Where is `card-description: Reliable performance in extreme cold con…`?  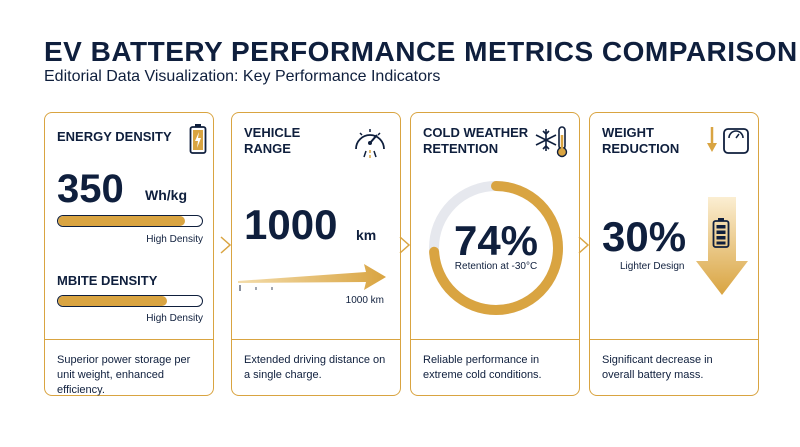
card-description: Reliable performance in extreme cold con… is located at coordinates (482, 367).